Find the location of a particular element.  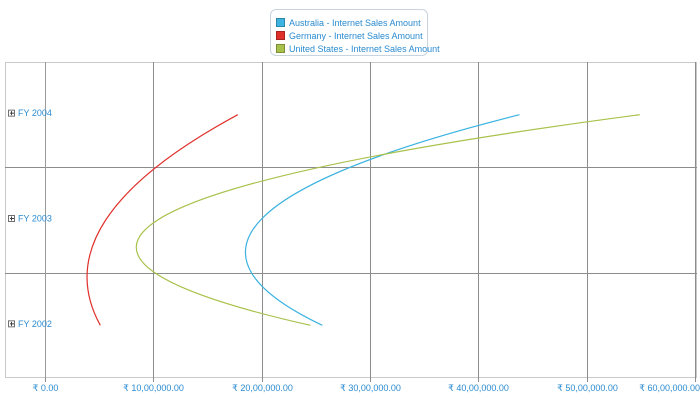

legend-item-united-states: United States - Internet Sales Amount is located at coordinates (358, 48).